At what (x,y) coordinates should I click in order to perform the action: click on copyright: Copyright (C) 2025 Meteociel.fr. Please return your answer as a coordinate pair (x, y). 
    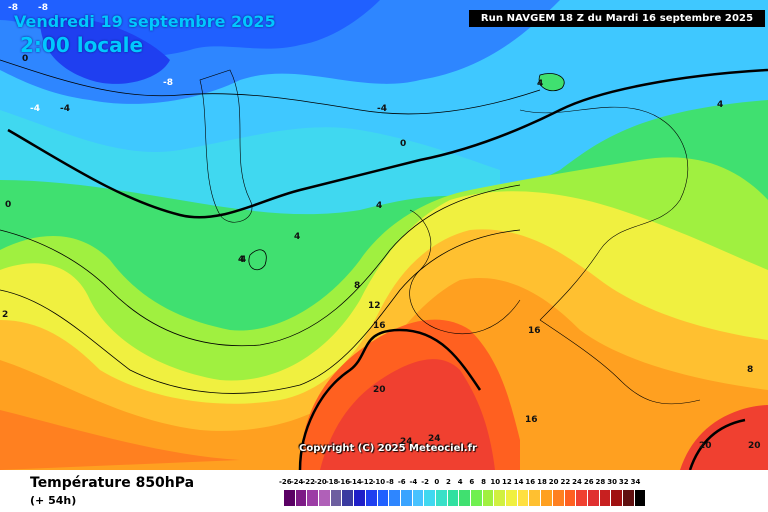
    Looking at the image, I should click on (388, 448).